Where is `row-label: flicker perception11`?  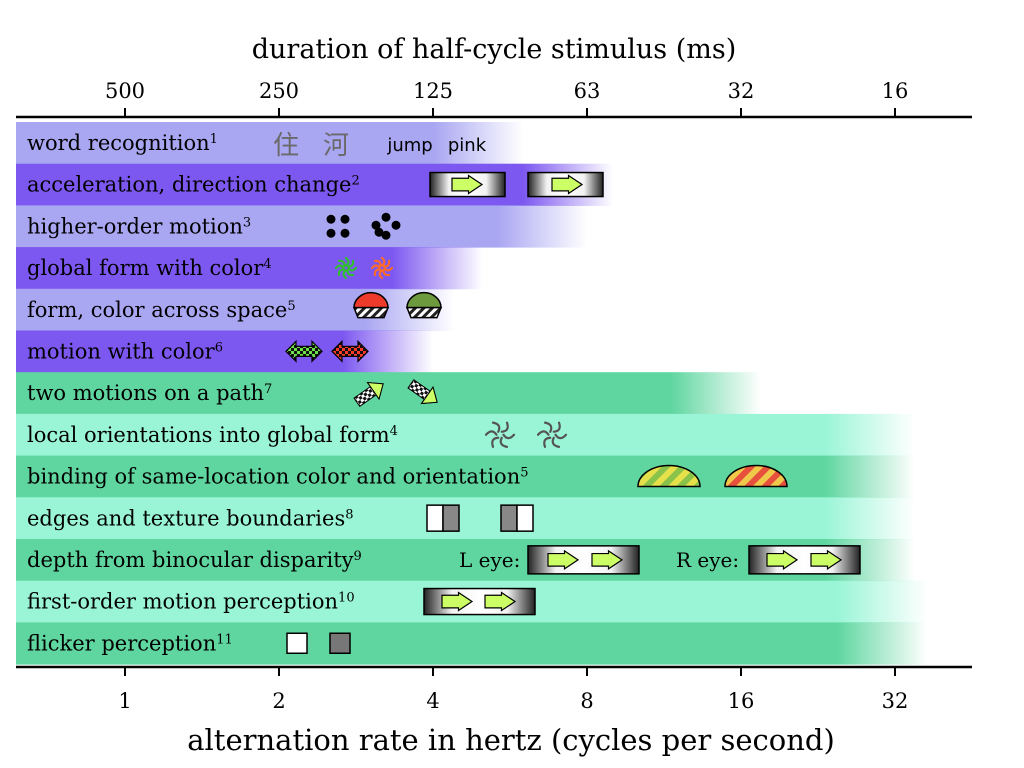
row-label: flicker perception11 is located at coordinates (130, 643).